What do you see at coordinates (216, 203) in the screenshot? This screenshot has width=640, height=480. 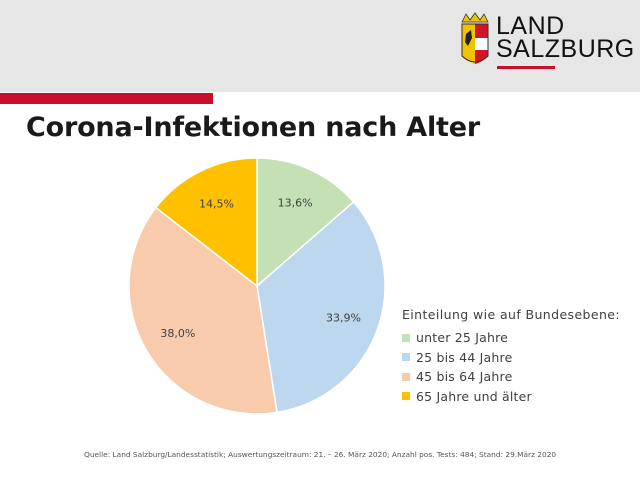 I see `data-label: 14,5%` at bounding box center [216, 203].